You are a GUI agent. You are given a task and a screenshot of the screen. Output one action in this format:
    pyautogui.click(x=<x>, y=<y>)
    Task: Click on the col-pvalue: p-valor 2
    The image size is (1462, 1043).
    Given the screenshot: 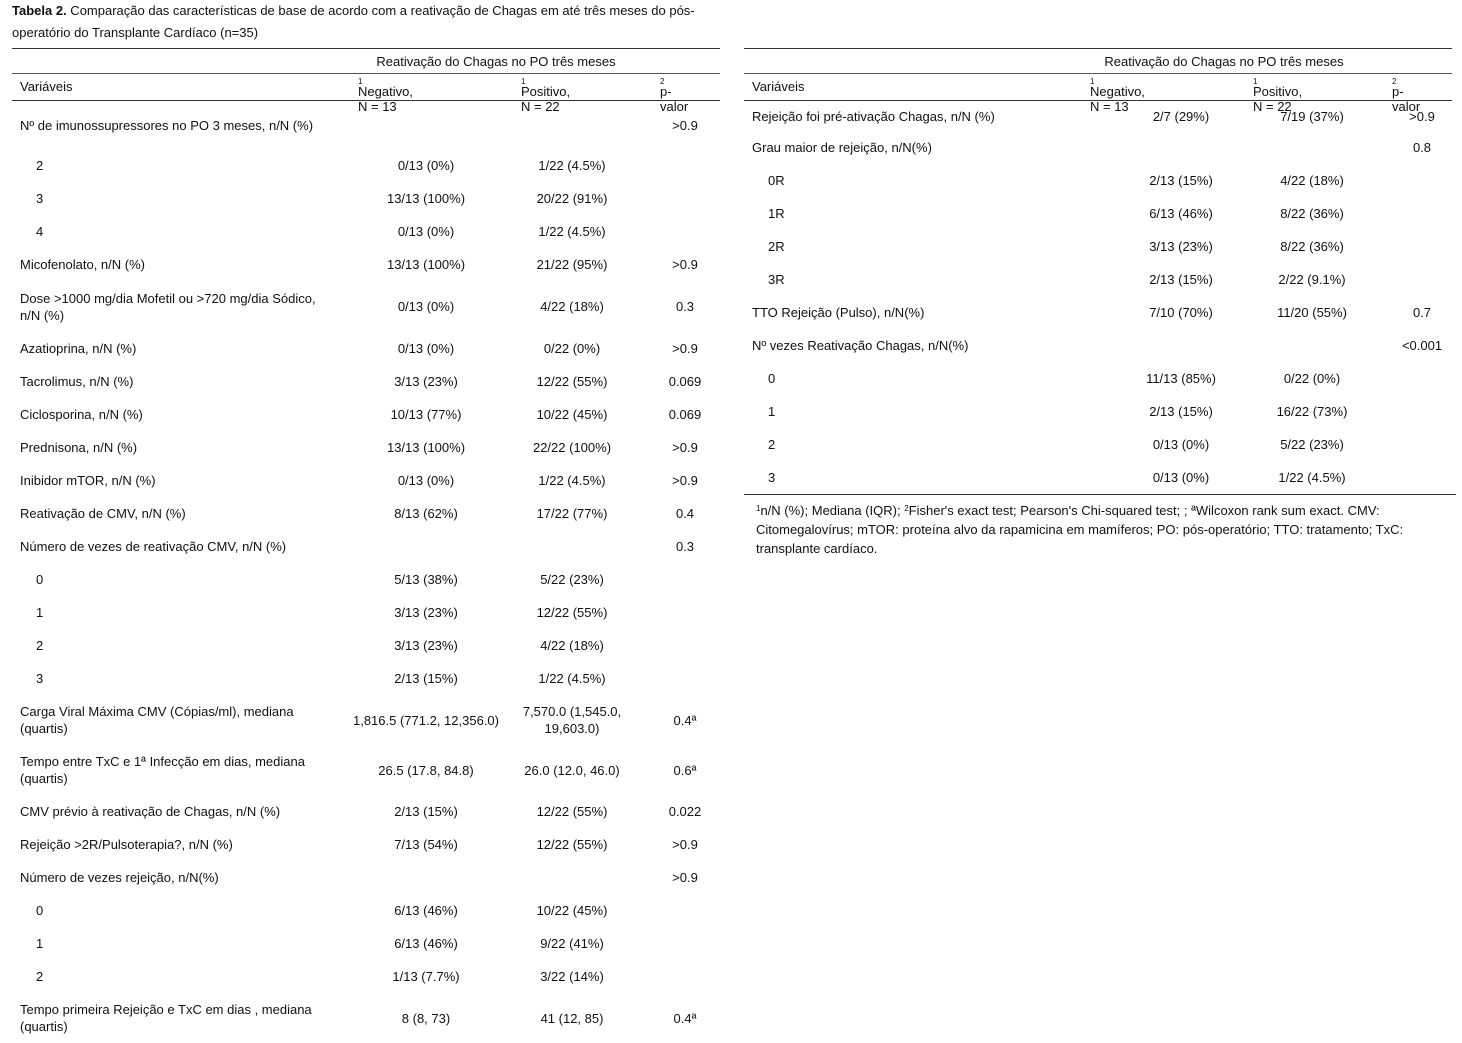 What is the action you would take?
    pyautogui.click(x=1406, y=95)
    